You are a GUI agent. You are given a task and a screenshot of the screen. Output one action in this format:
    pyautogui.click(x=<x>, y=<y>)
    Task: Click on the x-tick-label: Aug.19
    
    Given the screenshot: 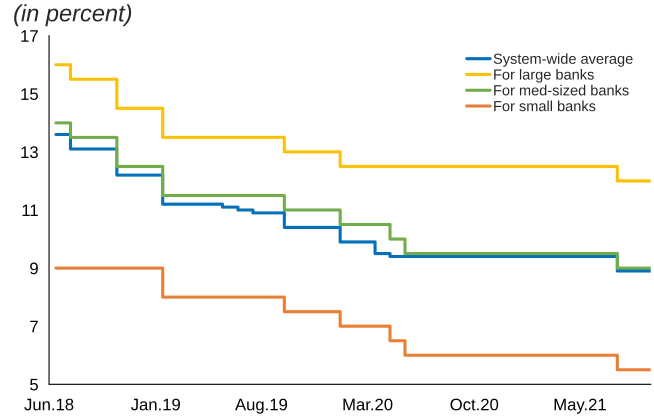 What is the action you would take?
    pyautogui.click(x=261, y=406)
    